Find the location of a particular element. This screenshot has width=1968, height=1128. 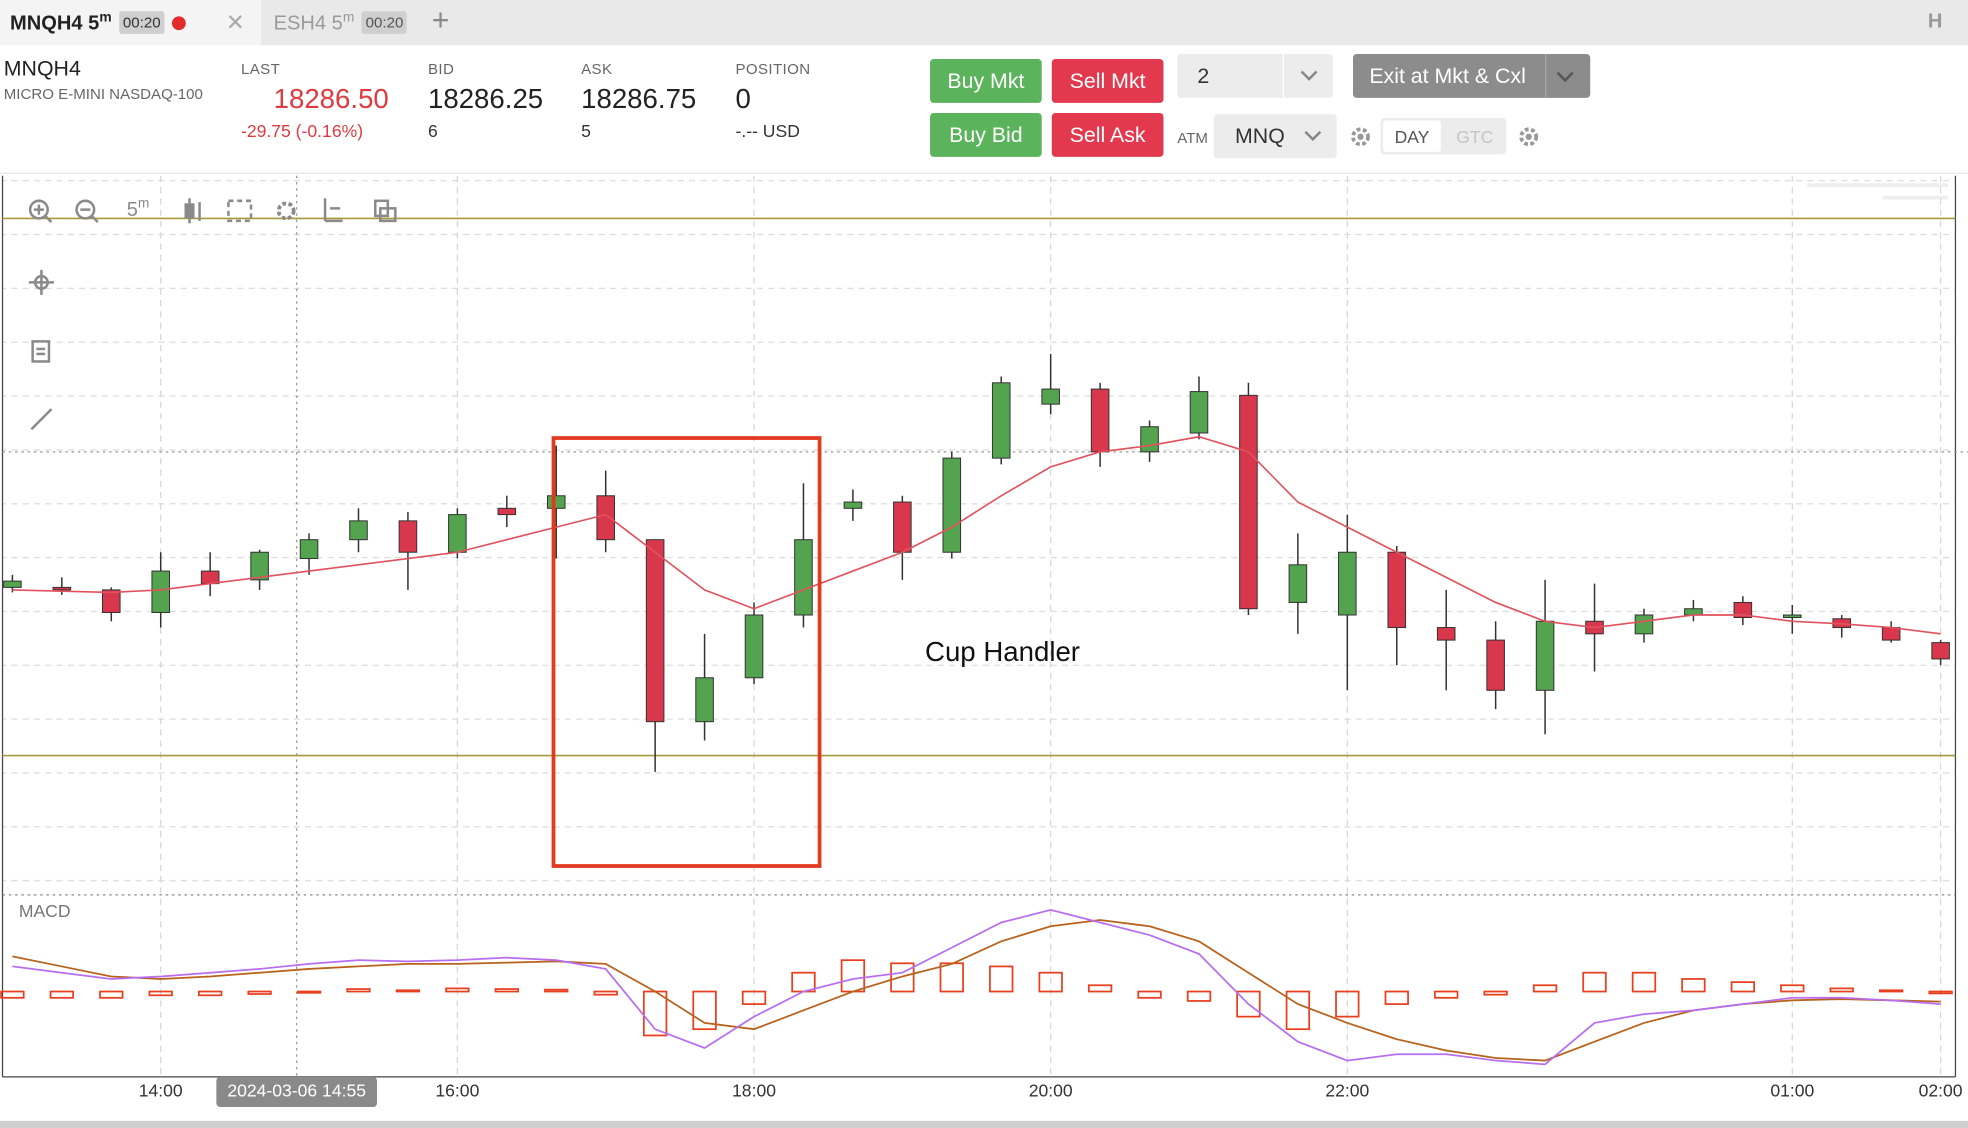

zoom-out-icon is located at coordinates (87, 211).